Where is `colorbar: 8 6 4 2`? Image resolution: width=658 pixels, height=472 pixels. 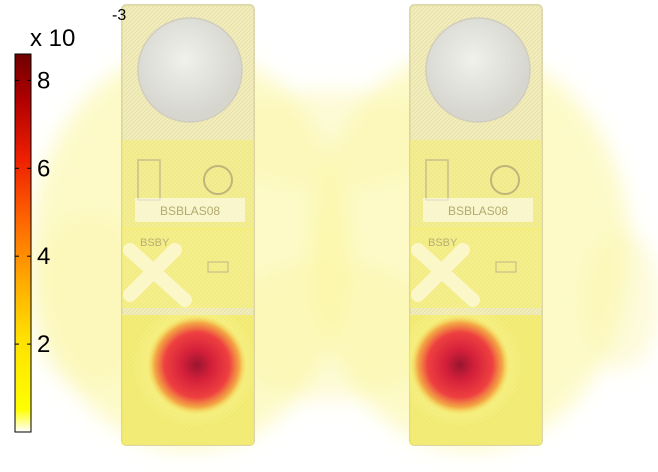
colorbar: 8 6 4 2 is located at coordinates (32, 243).